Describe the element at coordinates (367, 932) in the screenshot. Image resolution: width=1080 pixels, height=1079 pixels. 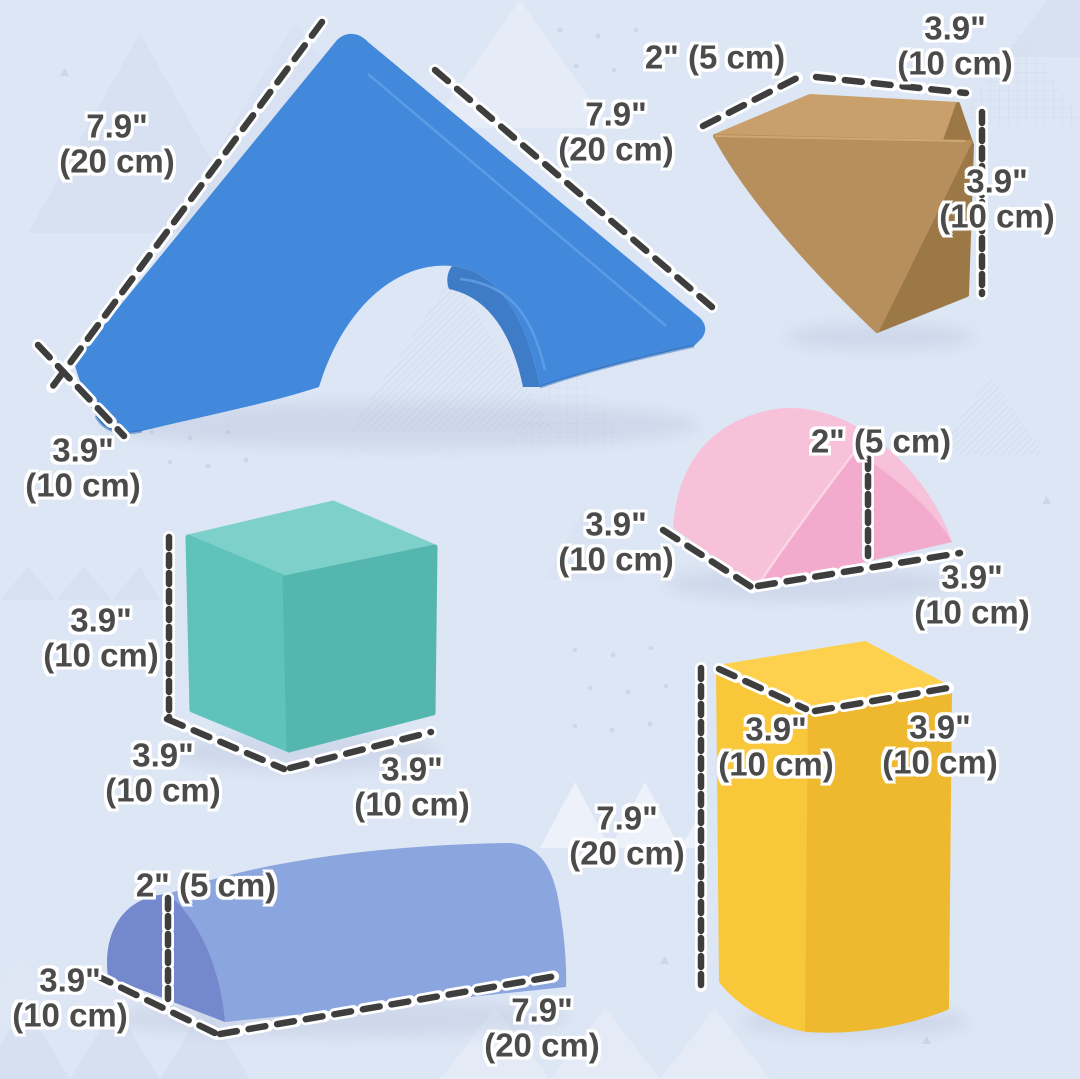
I see `half-cylinder-body` at that location.